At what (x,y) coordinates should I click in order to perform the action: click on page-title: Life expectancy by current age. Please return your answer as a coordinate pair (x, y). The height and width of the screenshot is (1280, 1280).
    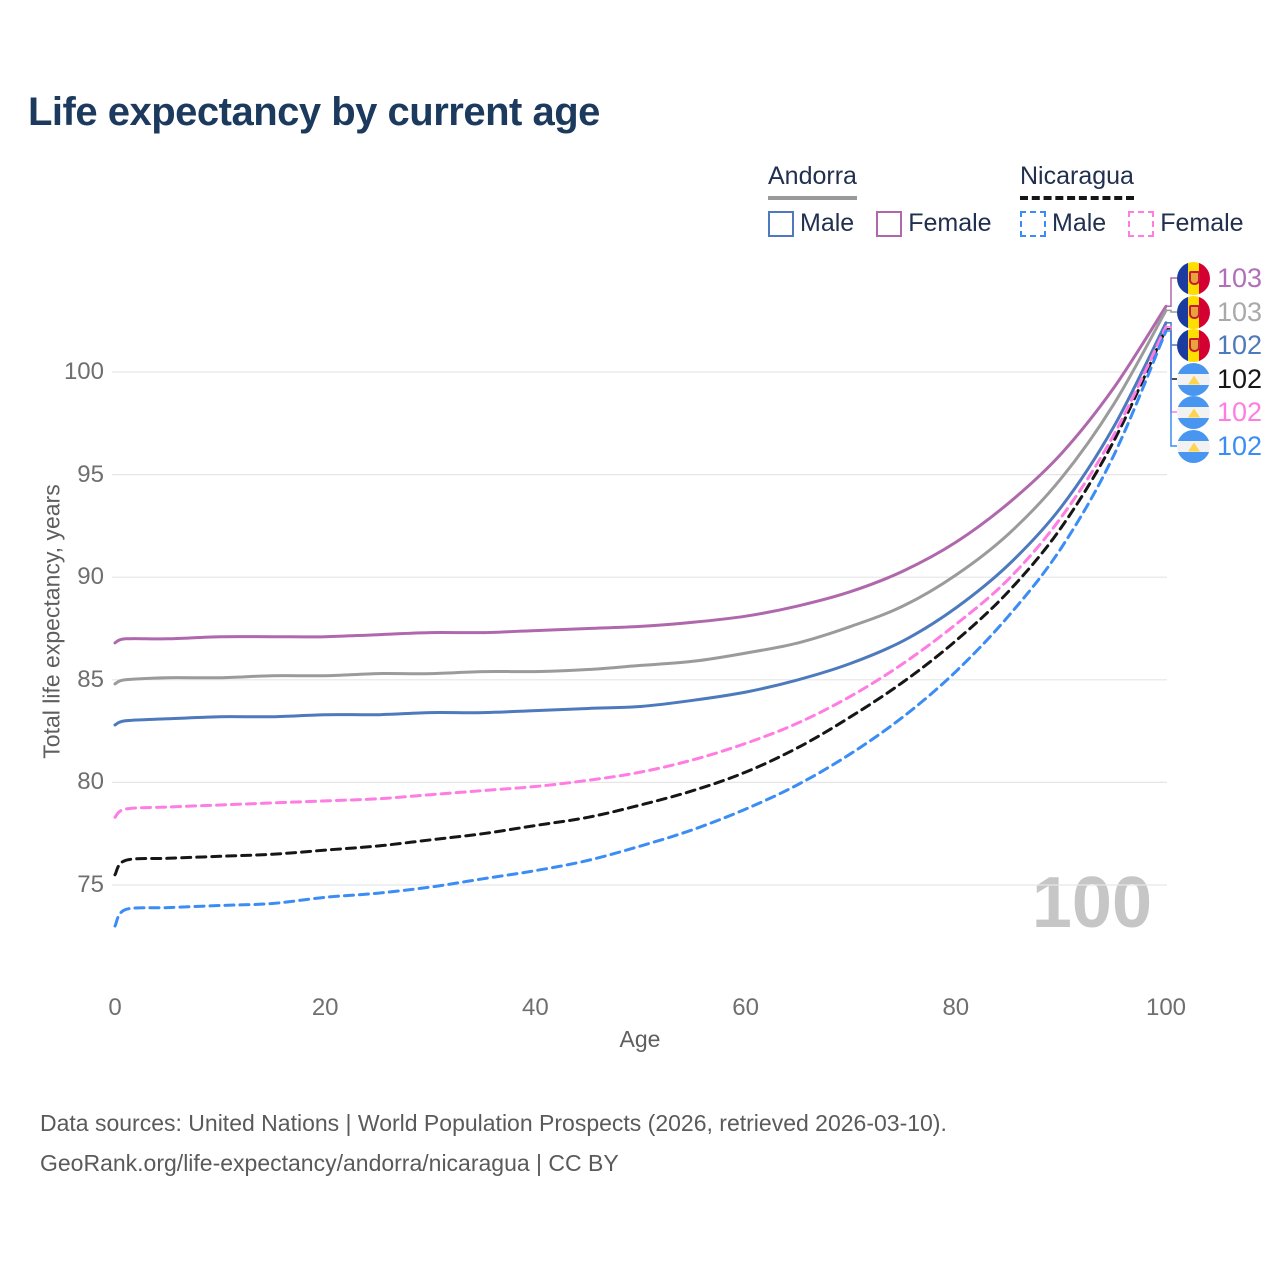
    Looking at the image, I should click on (314, 112).